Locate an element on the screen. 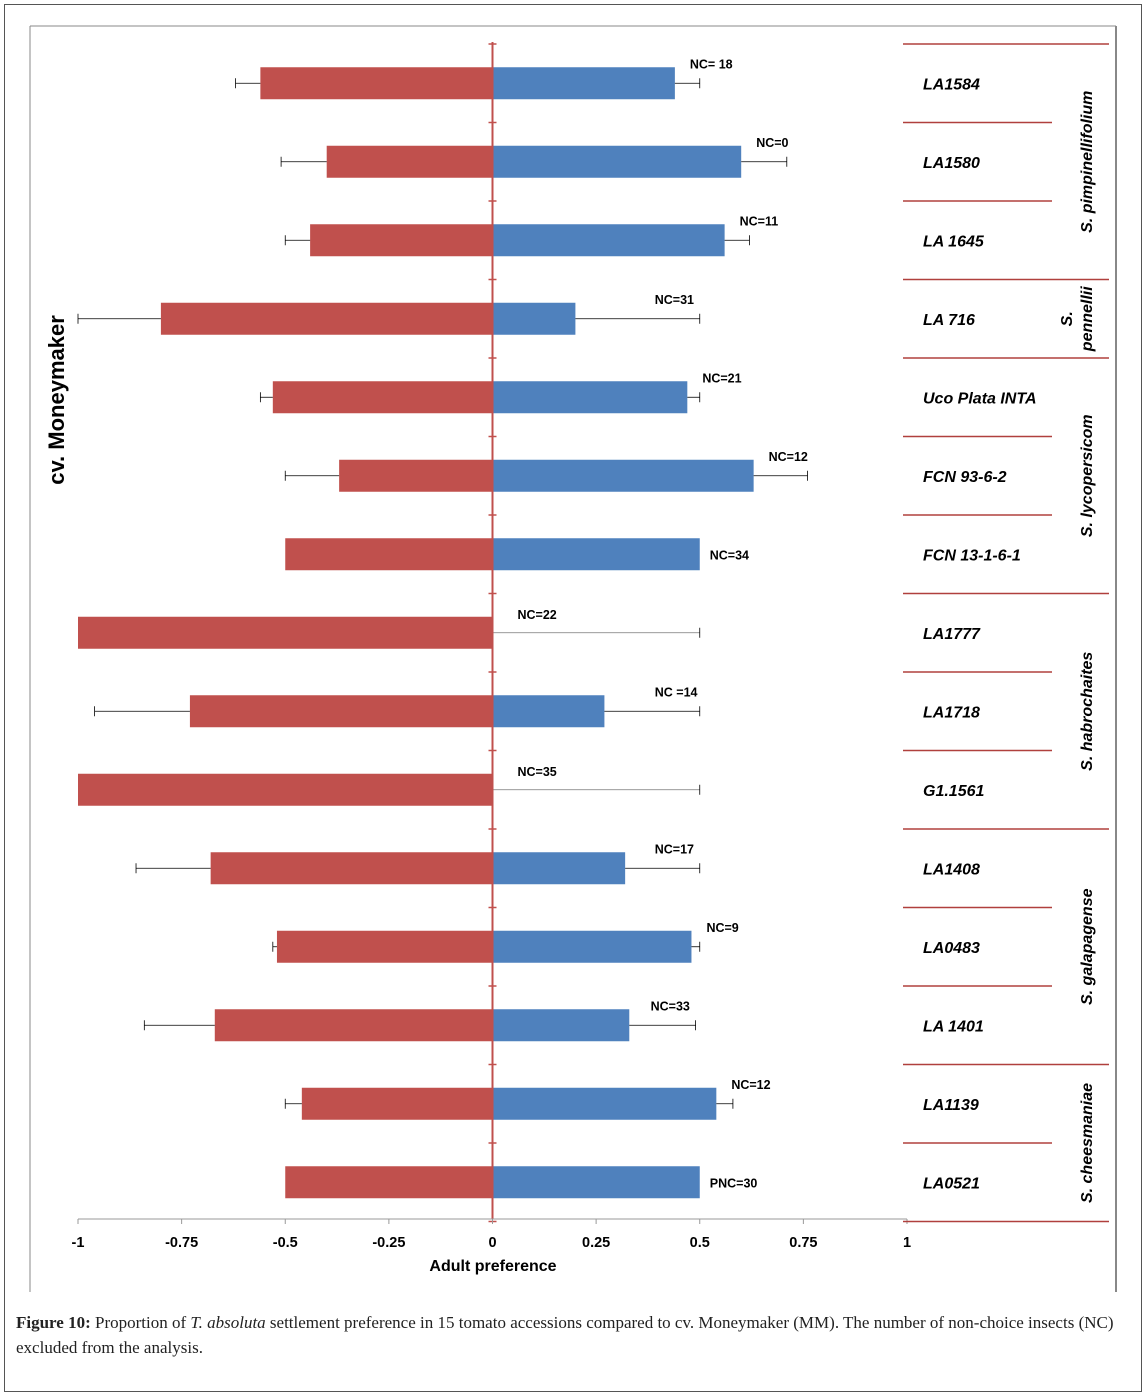  nc-label: NC =14 is located at coordinates (676, 692).